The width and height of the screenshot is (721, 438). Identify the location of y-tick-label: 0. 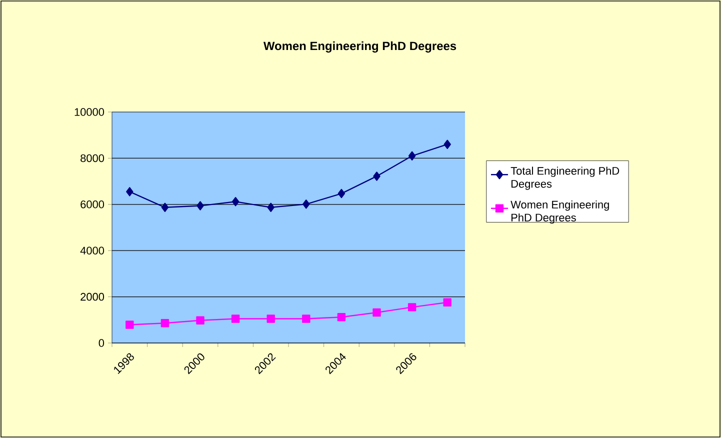
(101, 343).